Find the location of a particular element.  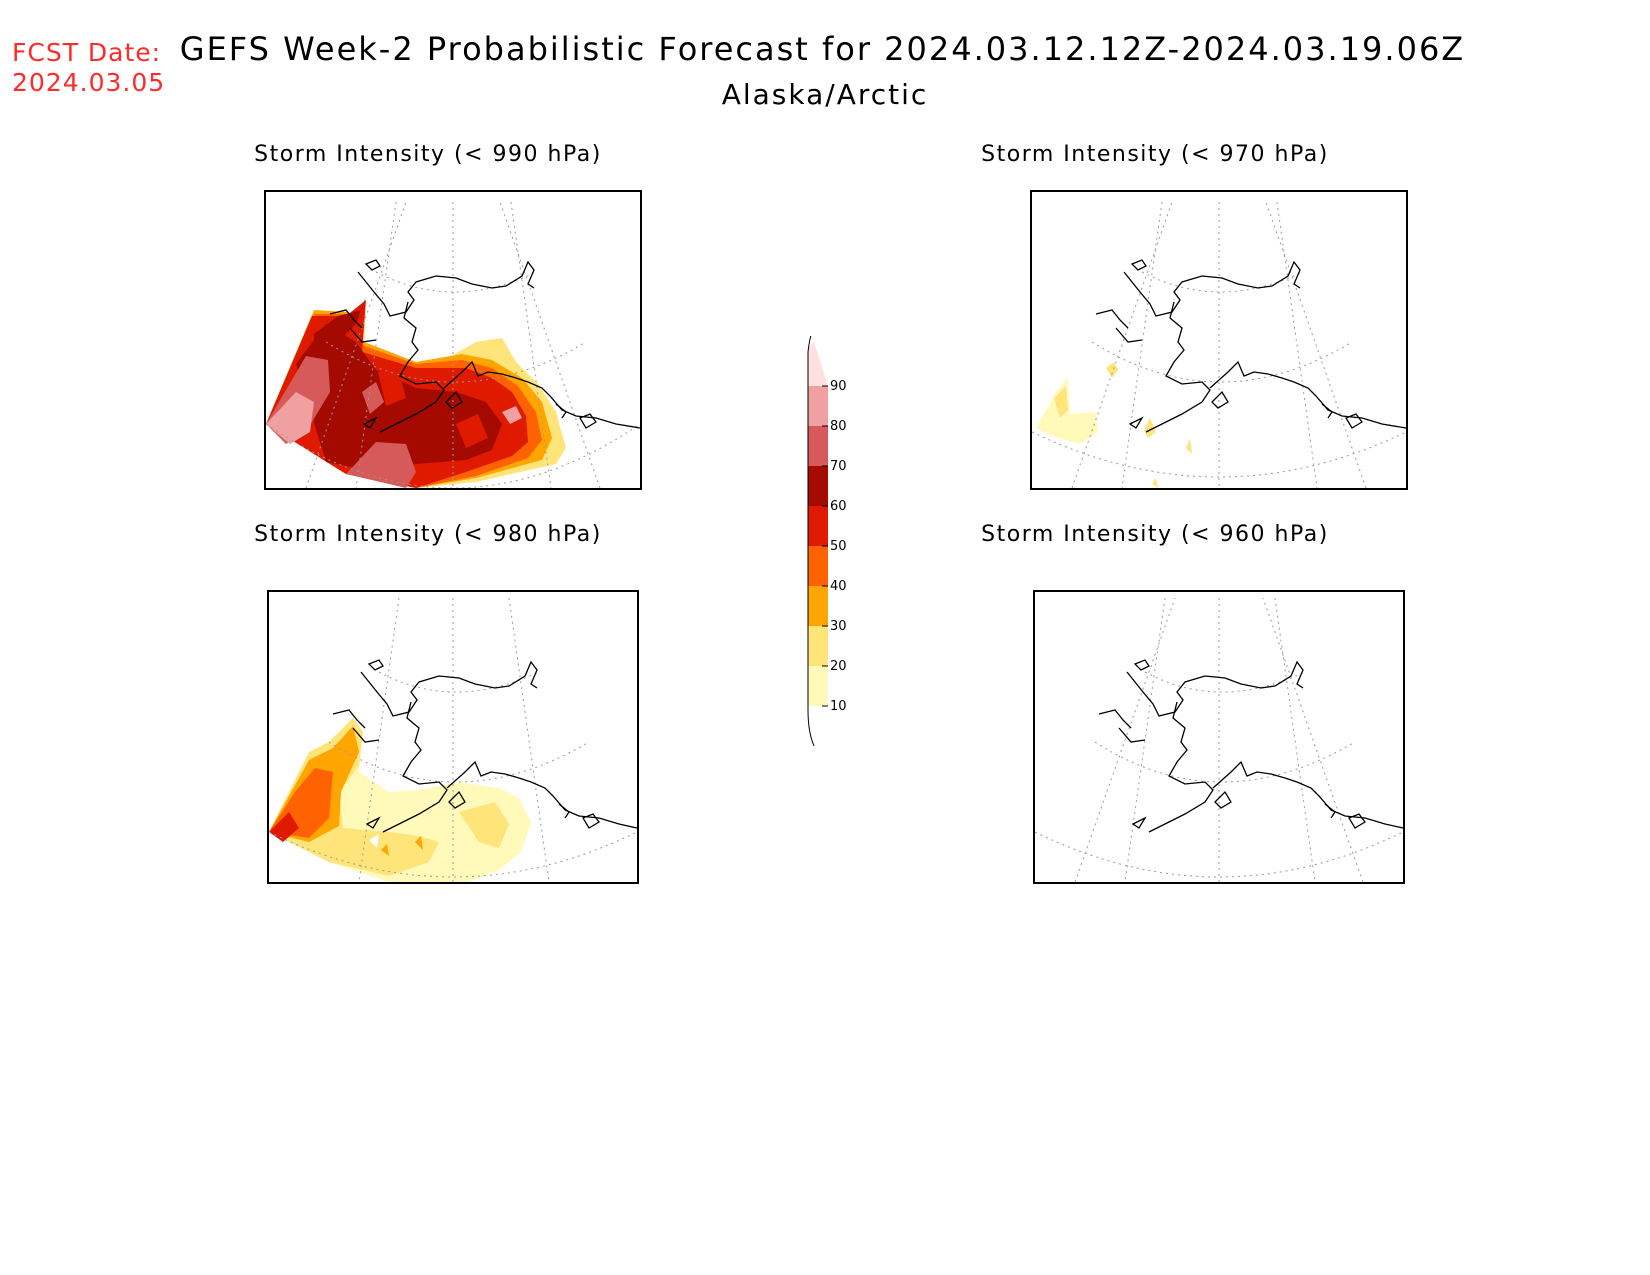

colorbar-label-70: 70 is located at coordinates (838, 466).